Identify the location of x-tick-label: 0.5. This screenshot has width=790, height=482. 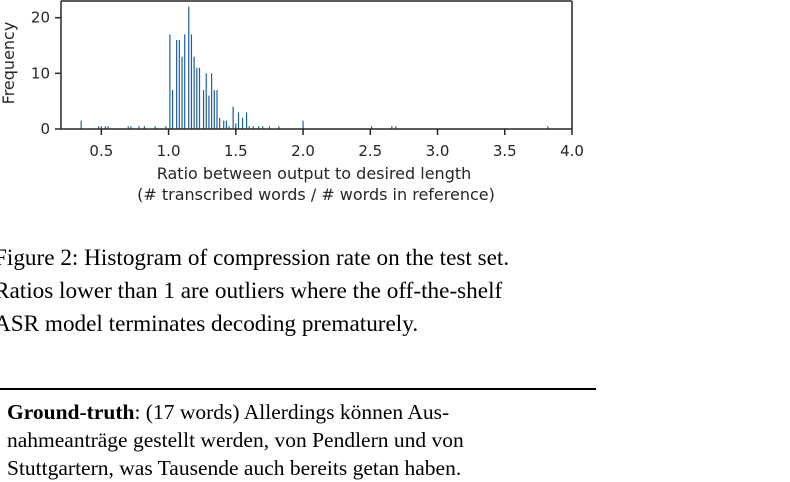
(101, 151).